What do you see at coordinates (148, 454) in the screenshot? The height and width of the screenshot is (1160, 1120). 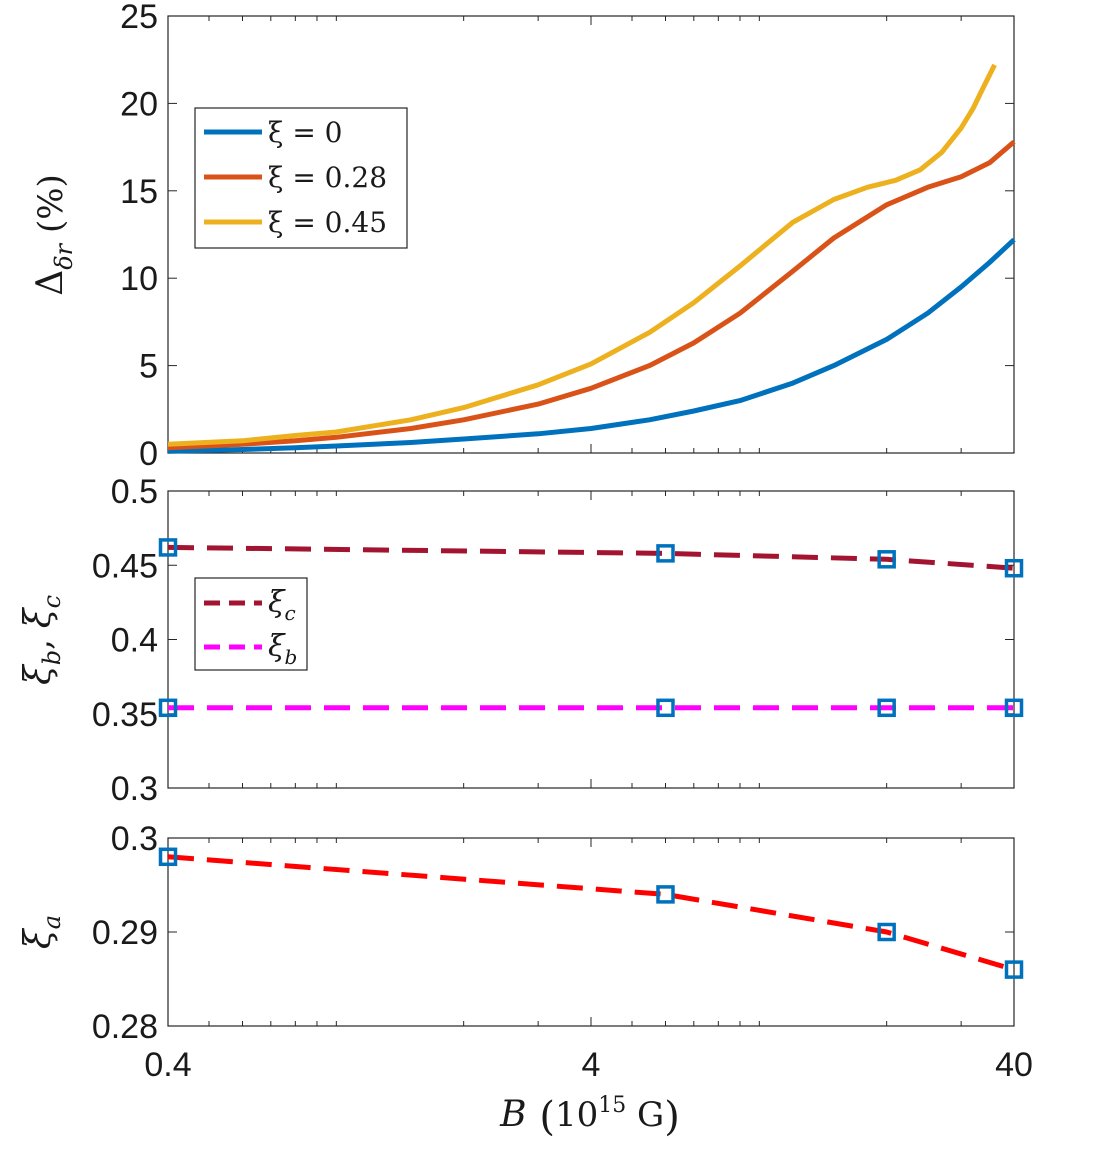 I see `top-ytick-label: 0` at bounding box center [148, 454].